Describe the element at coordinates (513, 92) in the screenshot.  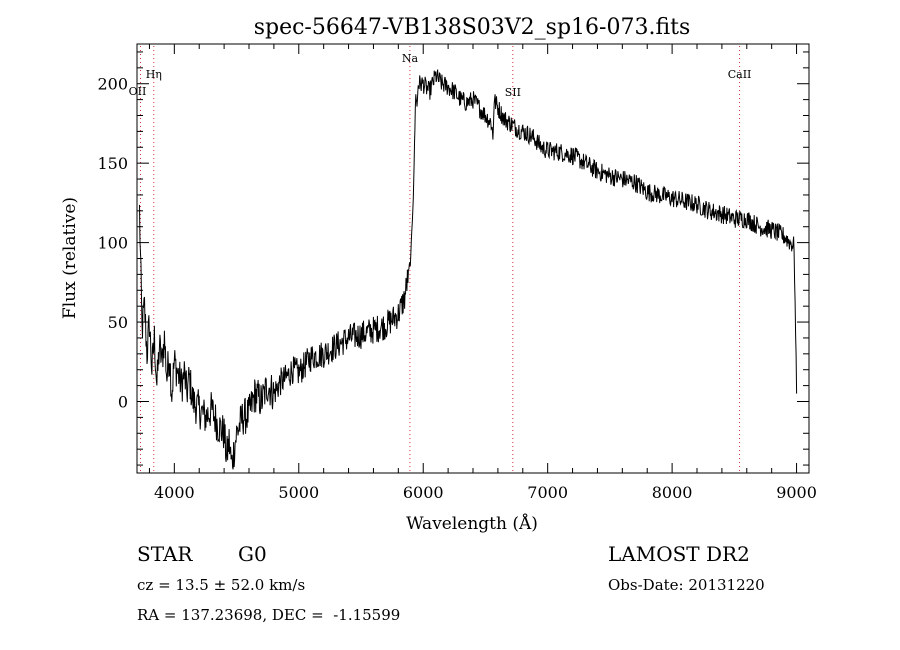
I see `line-marker-label: SII` at that location.